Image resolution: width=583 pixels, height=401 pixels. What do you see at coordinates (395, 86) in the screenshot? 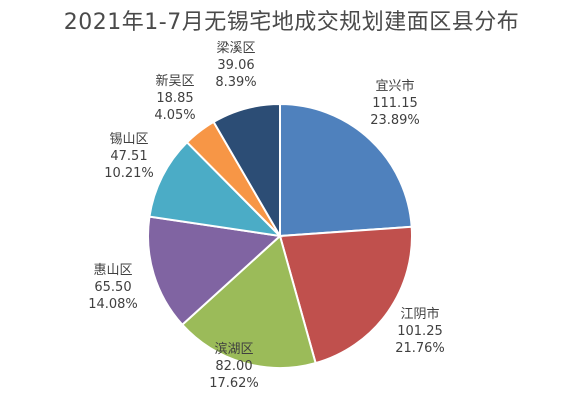
I see `label-name: 宜兴市` at bounding box center [395, 86].